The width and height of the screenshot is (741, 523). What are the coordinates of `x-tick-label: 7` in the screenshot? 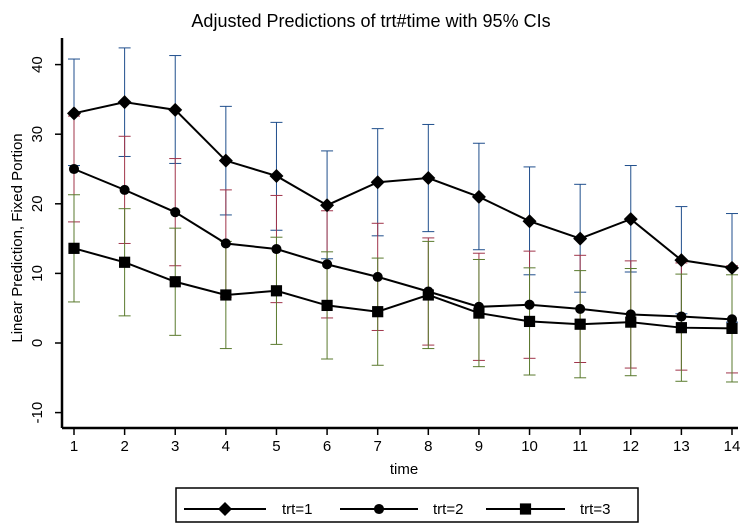 It's located at (378, 446).